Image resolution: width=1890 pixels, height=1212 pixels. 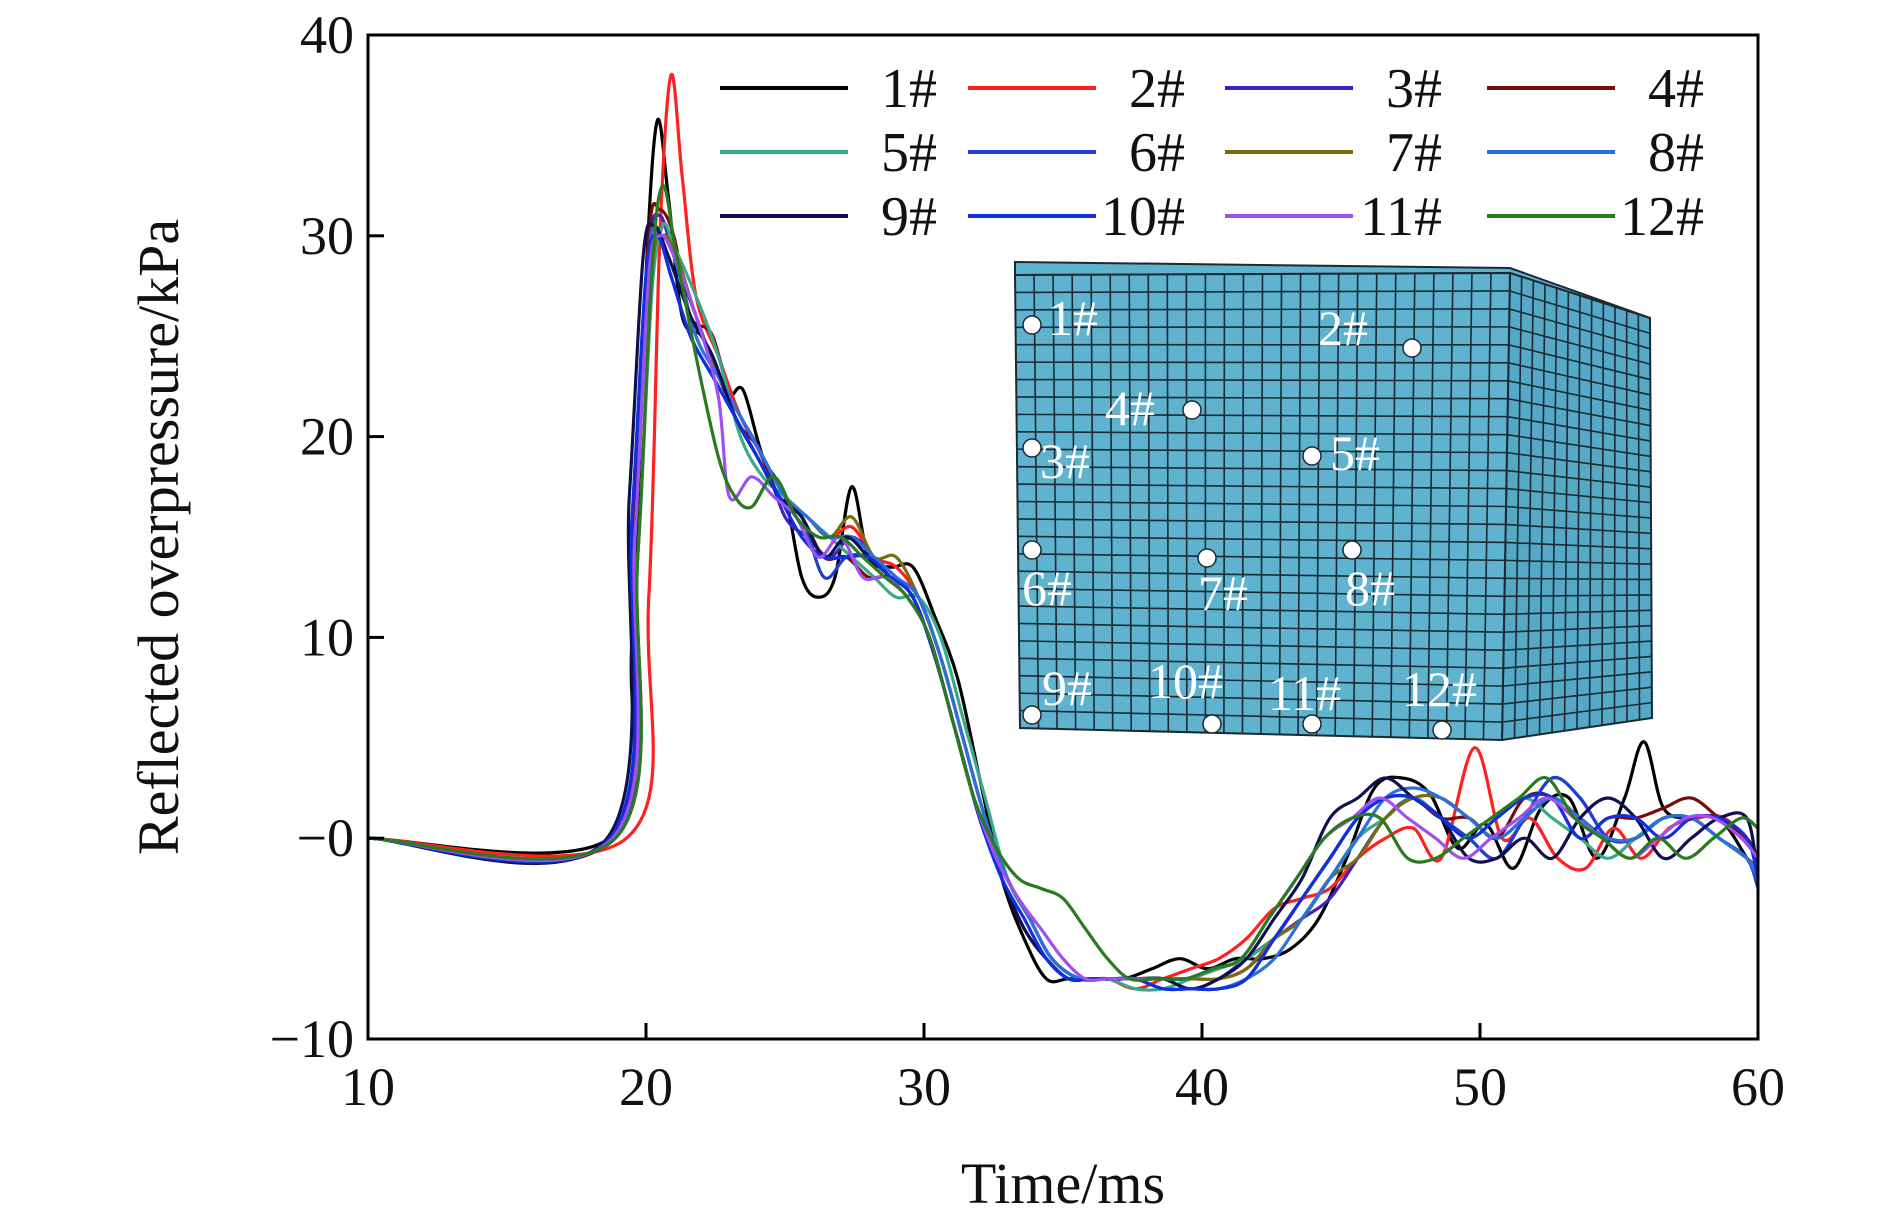 What do you see at coordinates (1065, 461) in the screenshot?
I see `sensor-label-3: 3#` at bounding box center [1065, 461].